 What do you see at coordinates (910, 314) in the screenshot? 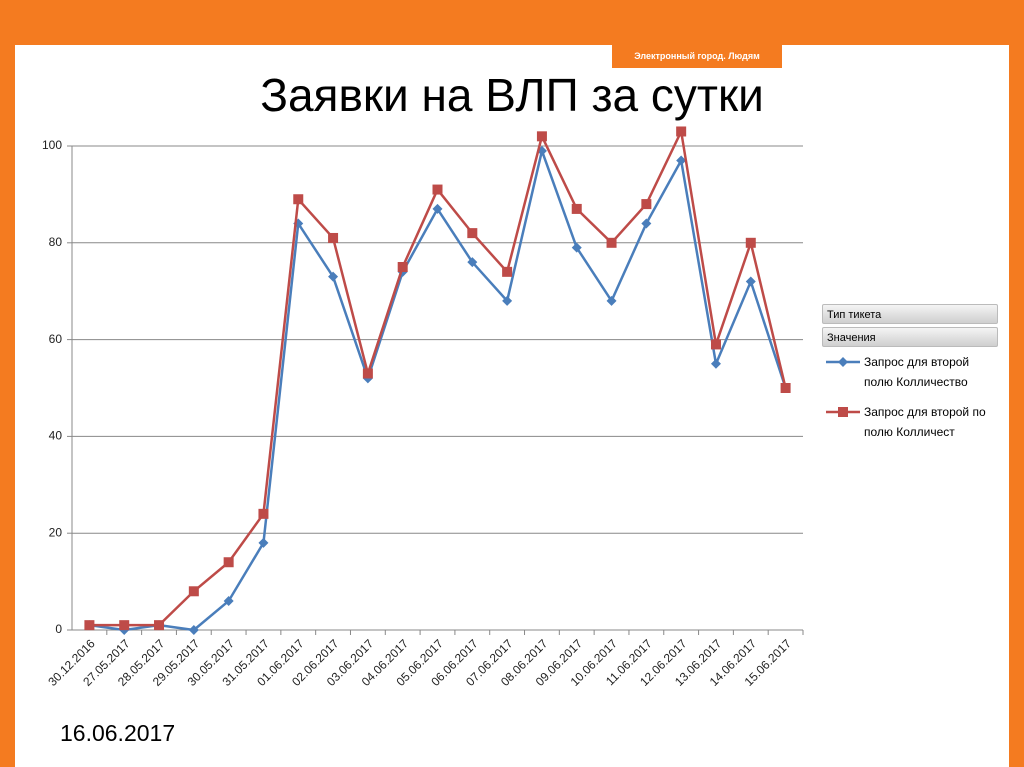
I see `legend-field: Тип тикета` at bounding box center [910, 314].